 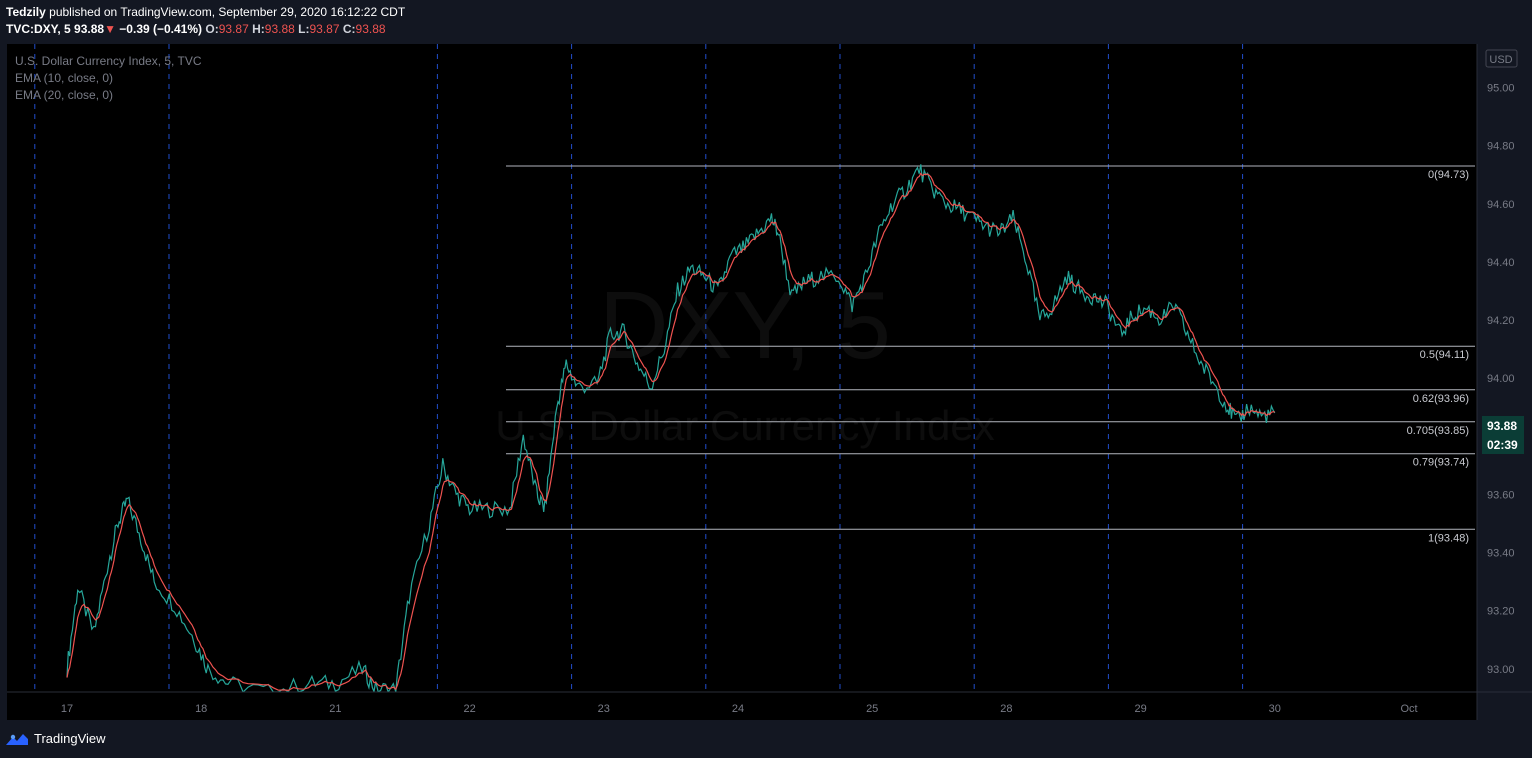 I want to click on open-label: O:, so click(x=212, y=29).